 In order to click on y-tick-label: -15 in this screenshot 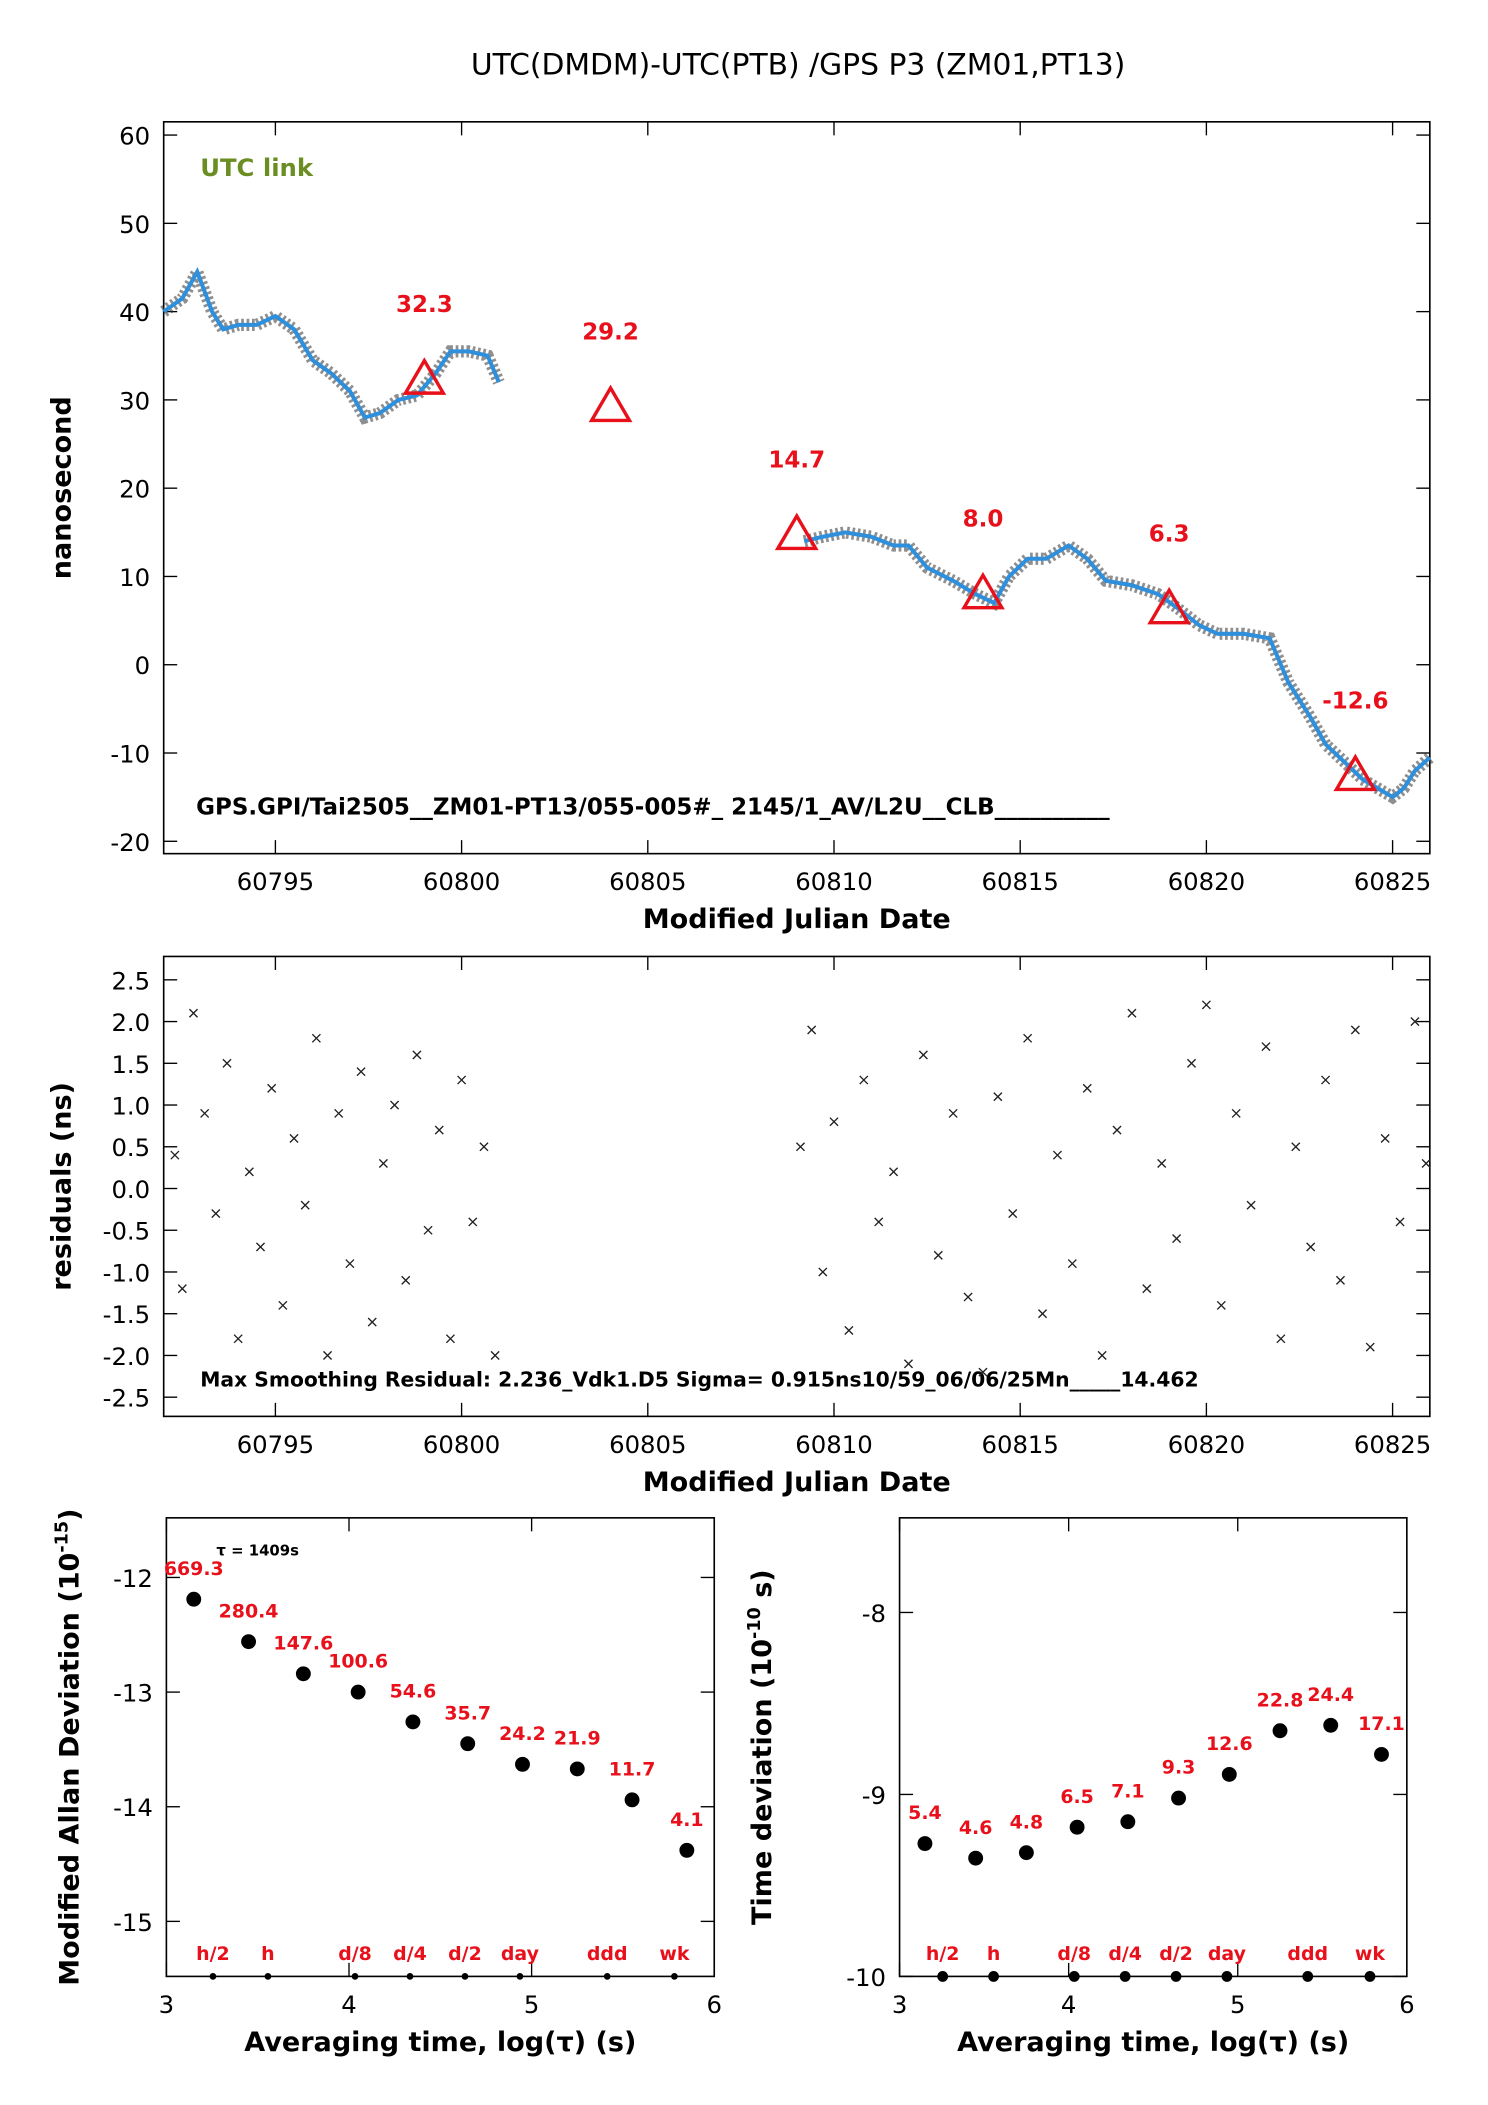, I will do `click(133, 1922)`.